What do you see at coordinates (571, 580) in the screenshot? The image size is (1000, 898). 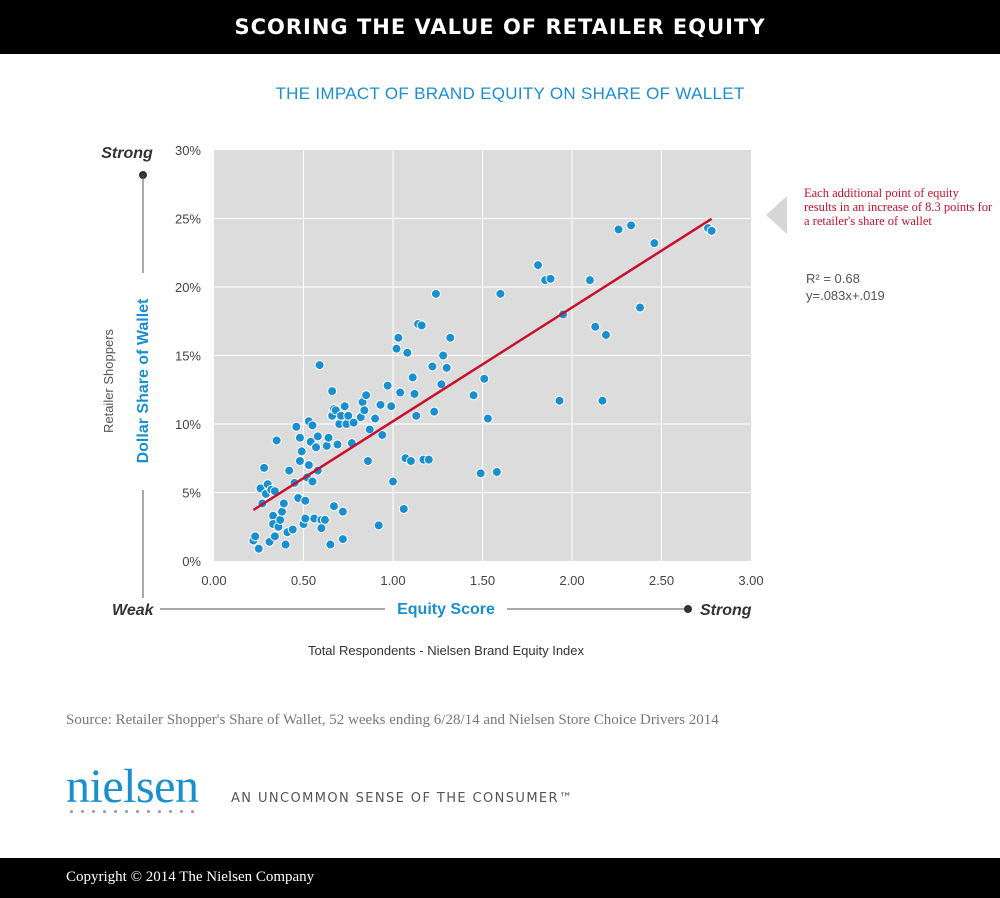 I see `x-tick-label: 2.00` at bounding box center [571, 580].